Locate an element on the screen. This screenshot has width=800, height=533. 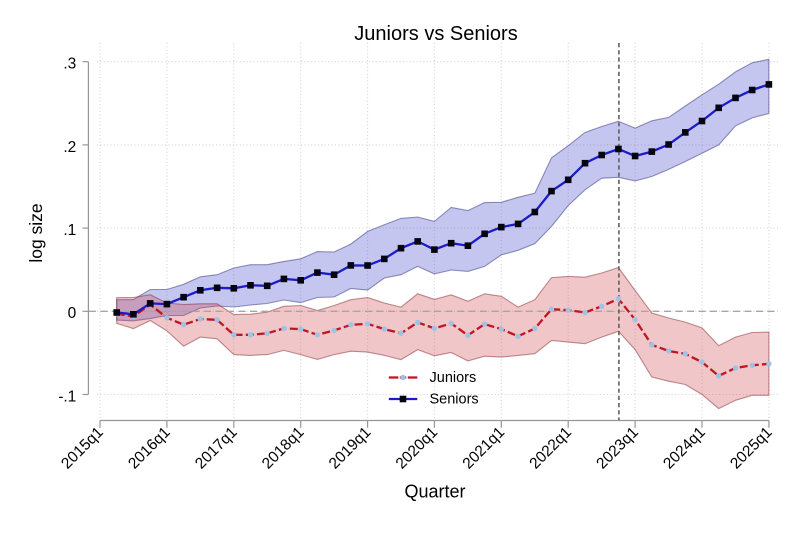
svg-text: .3 is located at coordinates (69, 64).